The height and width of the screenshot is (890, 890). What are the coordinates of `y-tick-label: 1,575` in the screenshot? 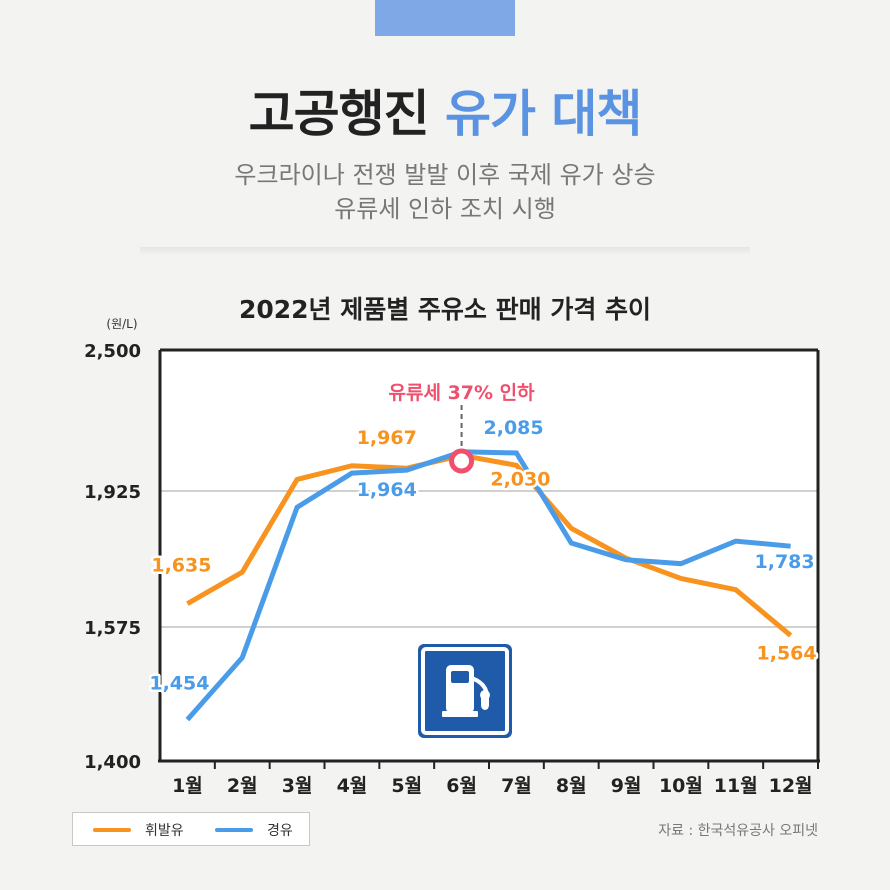 It's located at (112, 628).